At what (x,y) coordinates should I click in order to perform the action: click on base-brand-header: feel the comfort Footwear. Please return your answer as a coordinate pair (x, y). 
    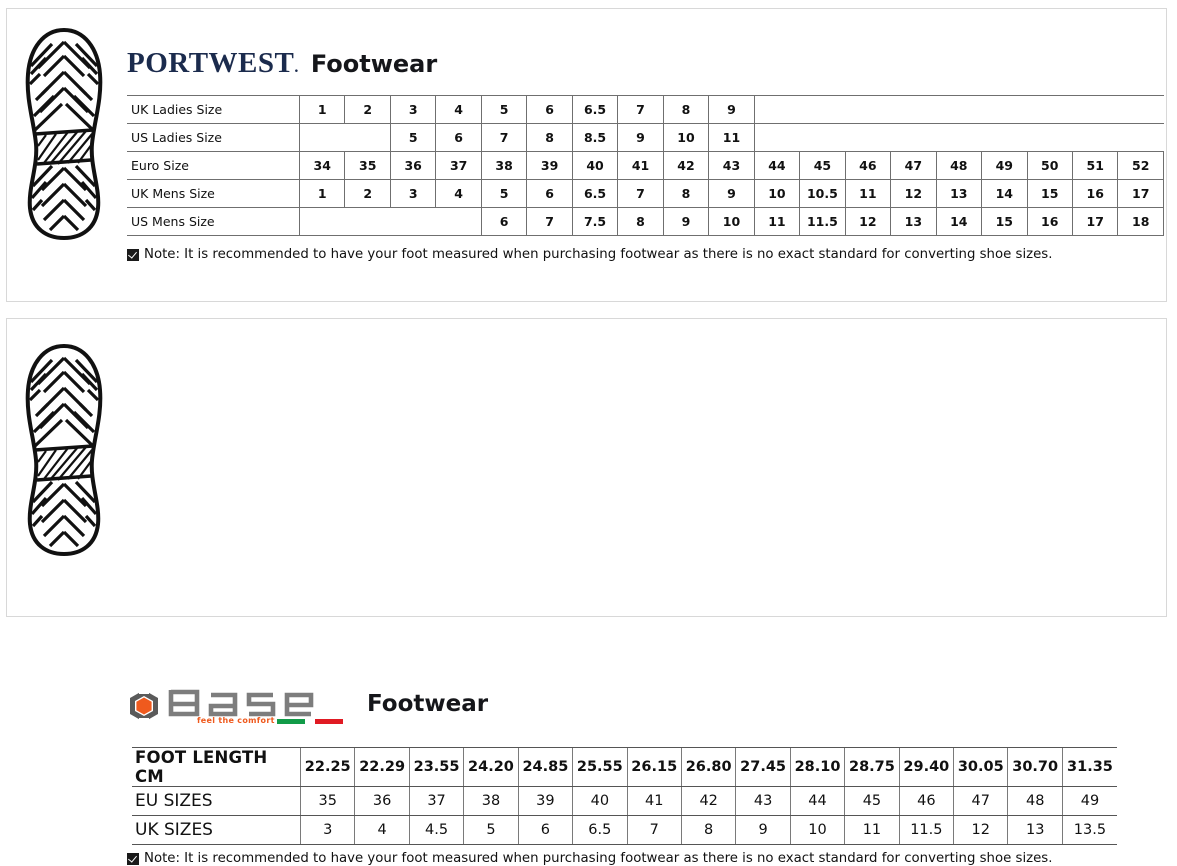
    Looking at the image, I should click on (308, 706).